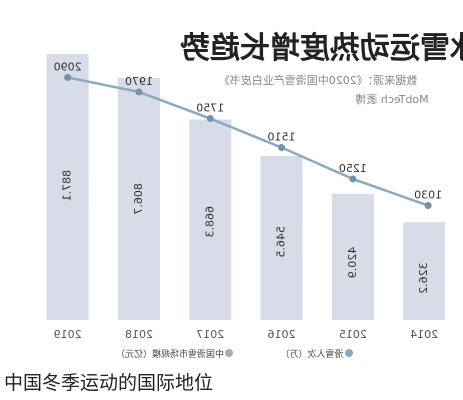 Image resolution: width=463 pixels, height=400 pixels. Describe the element at coordinates (229, 353) in the screenshot. I see `legend-swatch-bar` at that location.